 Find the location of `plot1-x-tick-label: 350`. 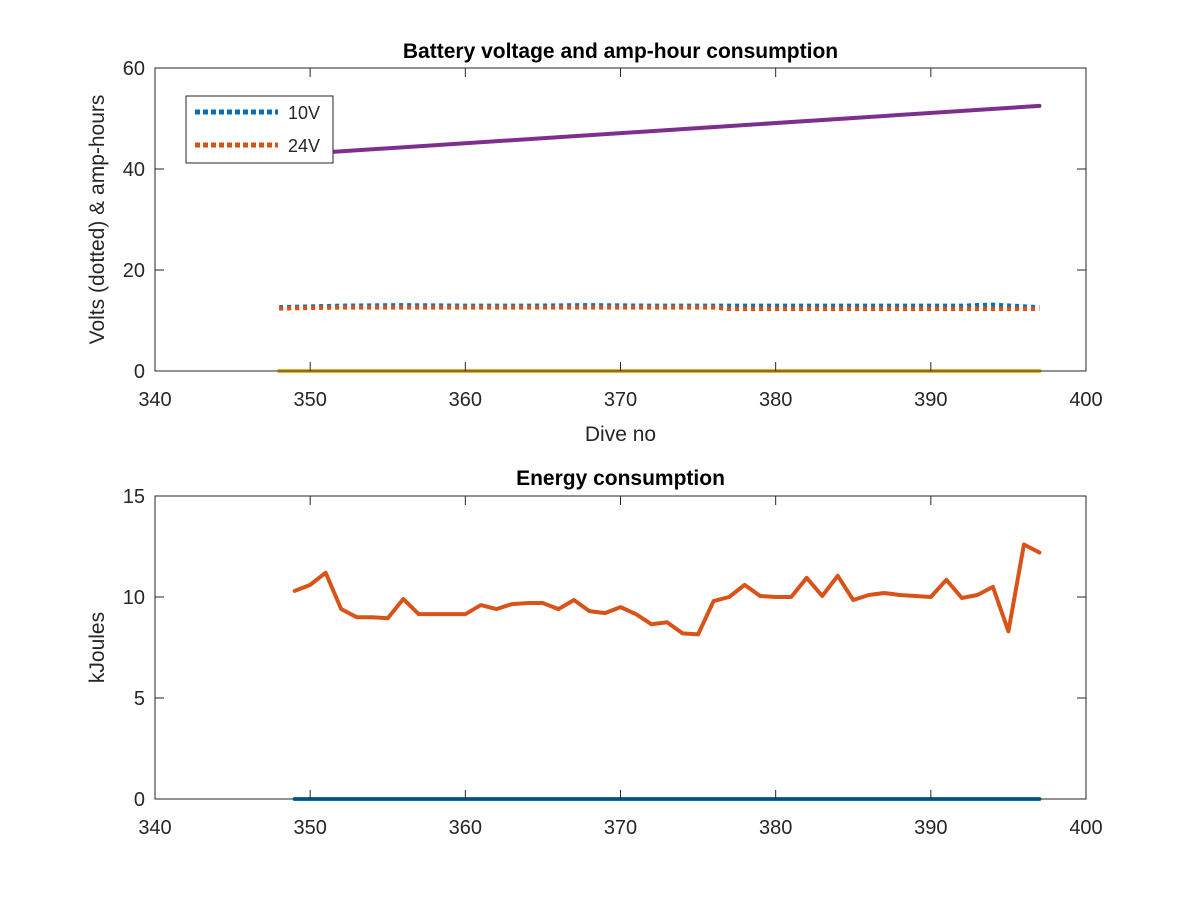

plot1-x-tick-label: 350 is located at coordinates (309, 400).